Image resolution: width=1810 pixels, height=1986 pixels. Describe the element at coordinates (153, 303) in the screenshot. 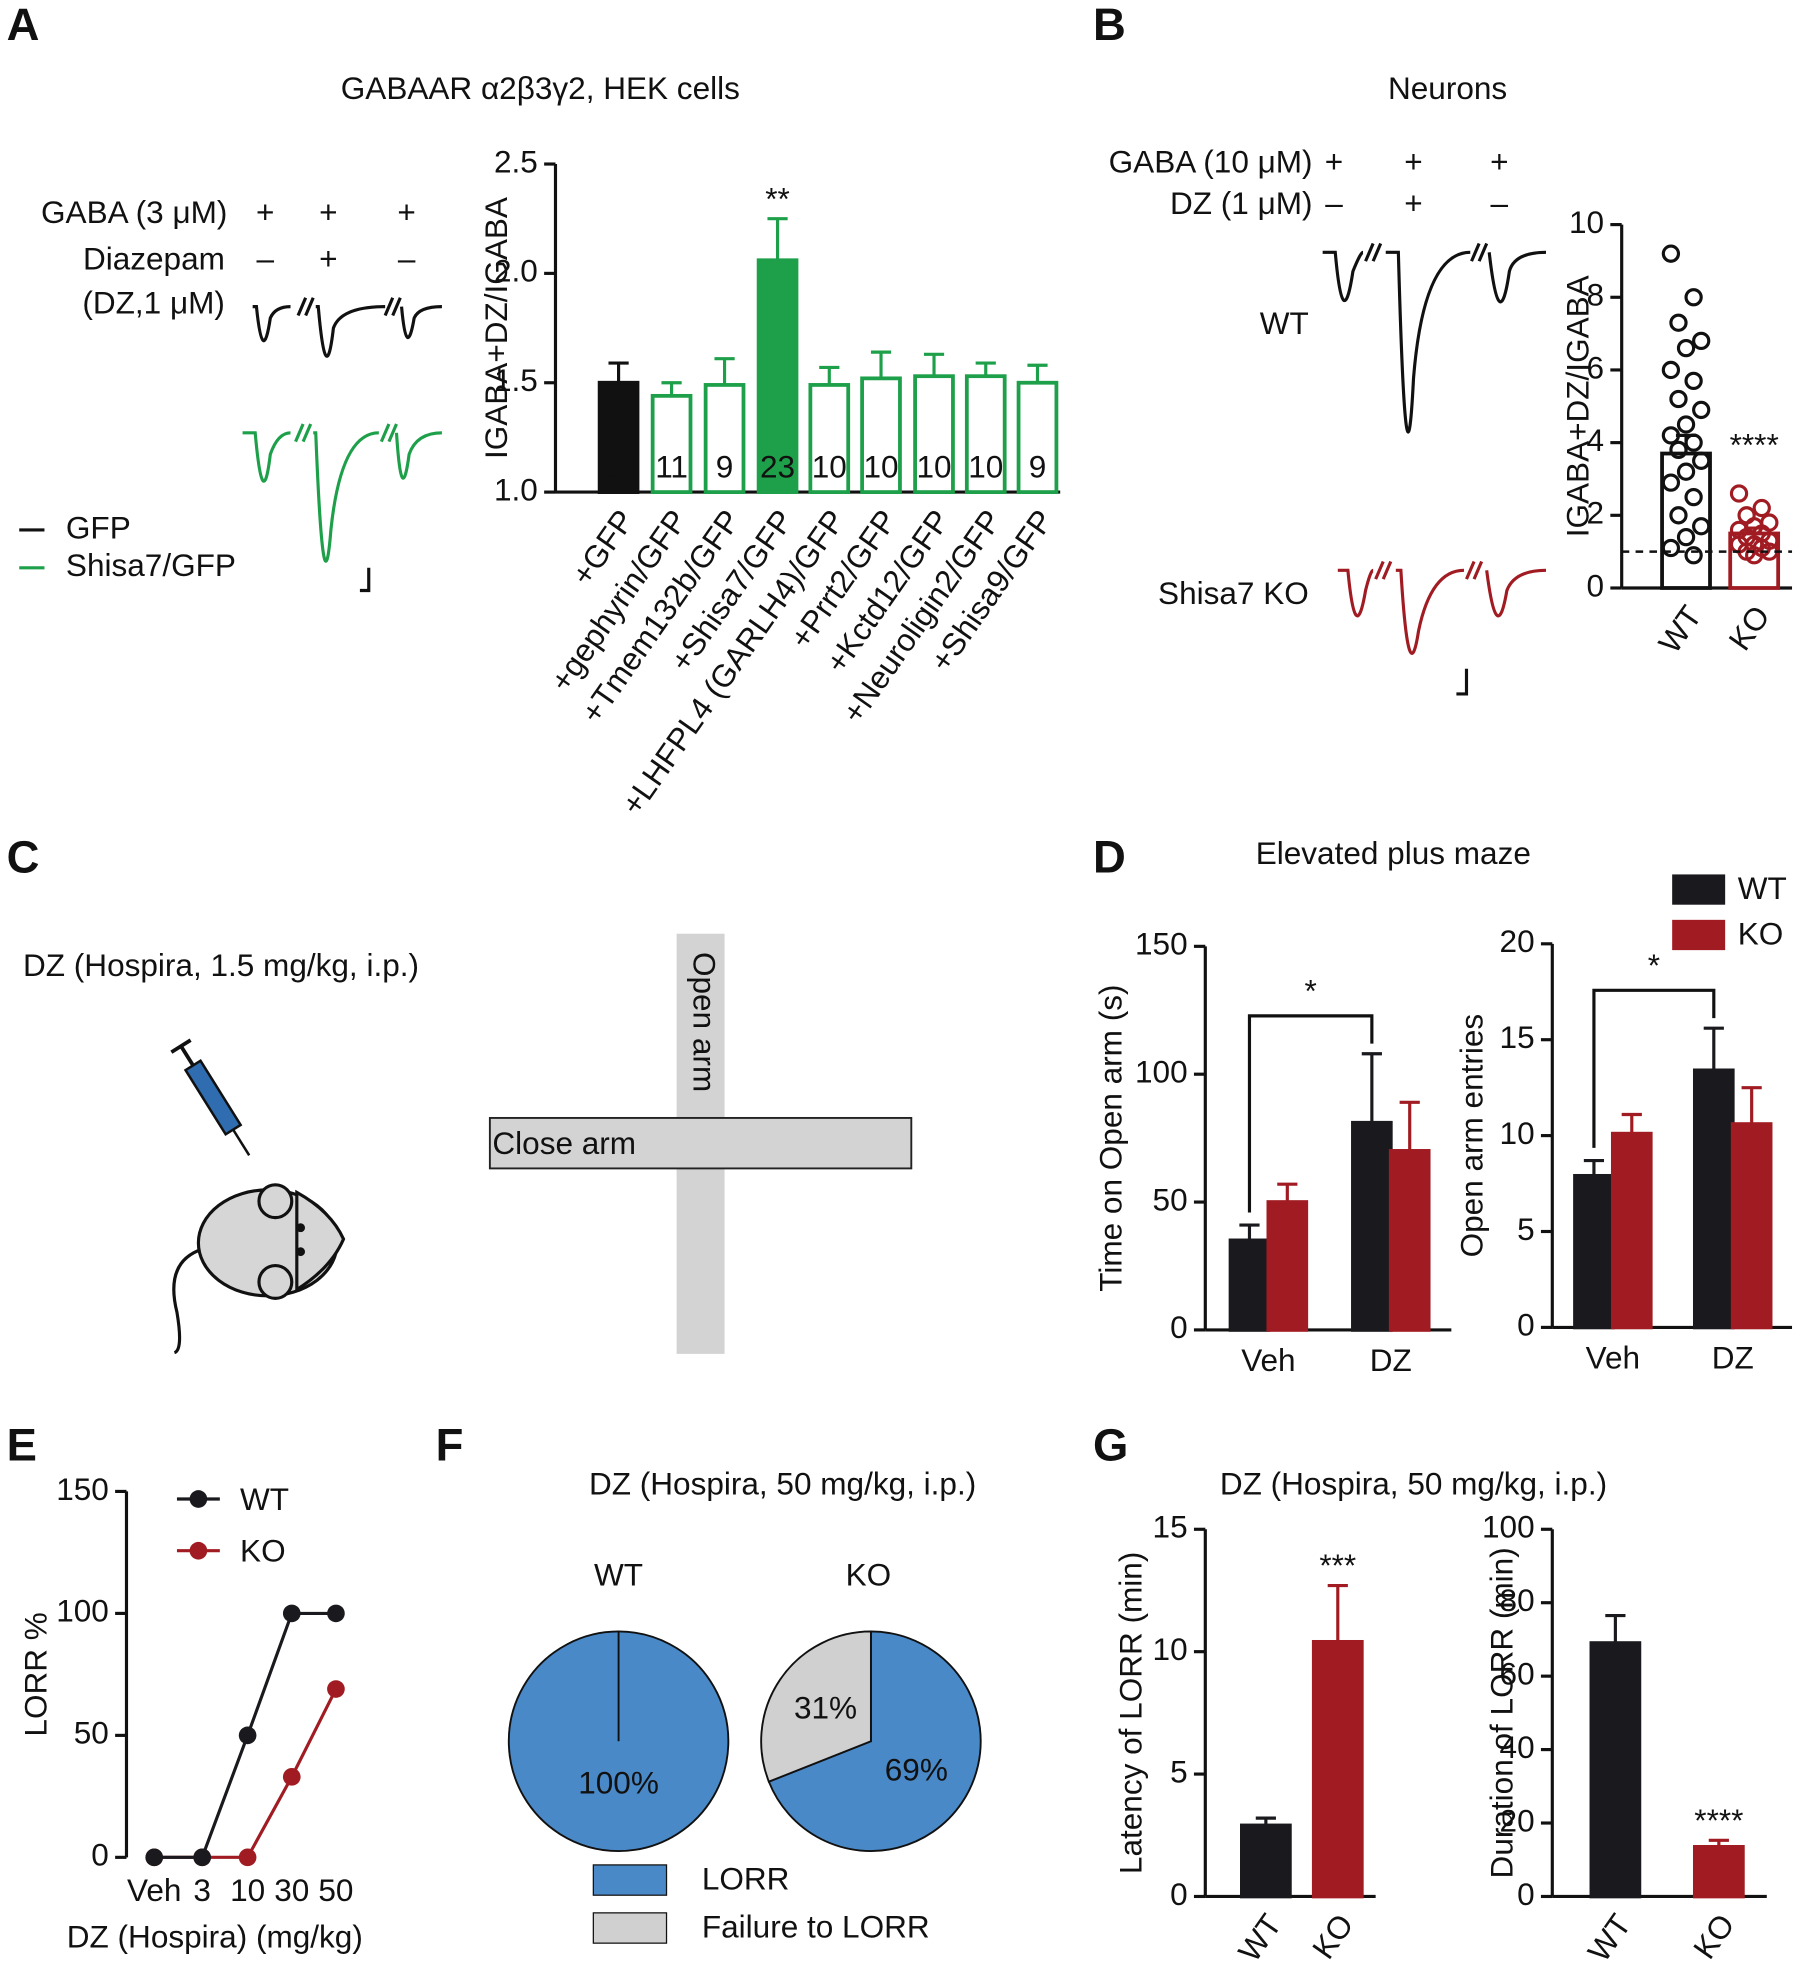

I see `condition-note: (DZ,1 μM)` at that location.